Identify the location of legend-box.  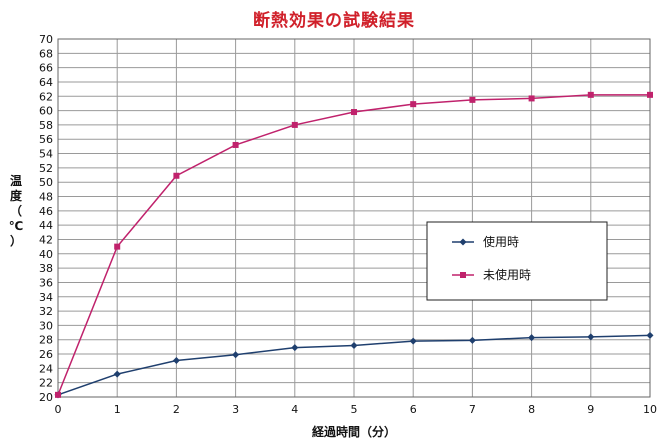
(517, 261).